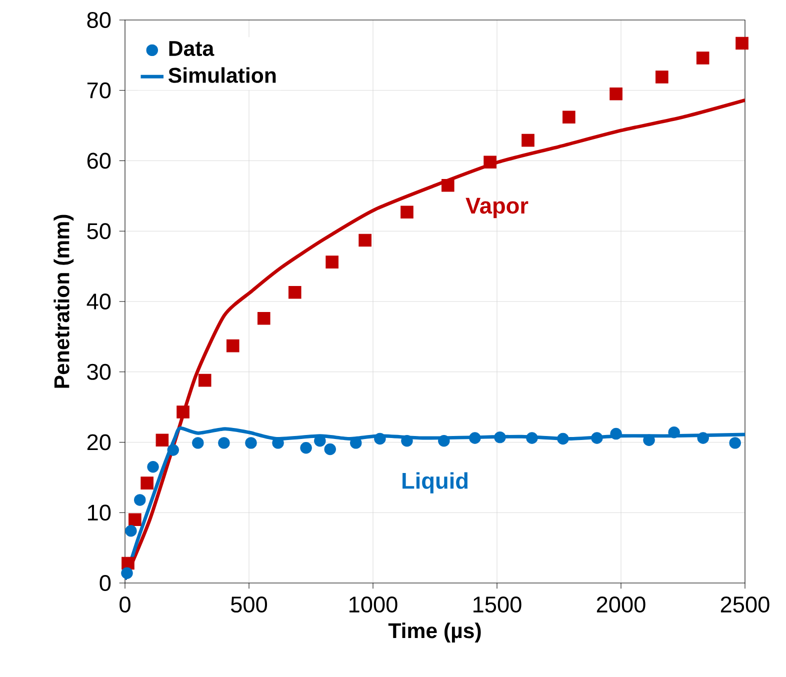 Image resolution: width=786 pixels, height=677 pixels. I want to click on x-tick-label: 500, so click(249, 604).